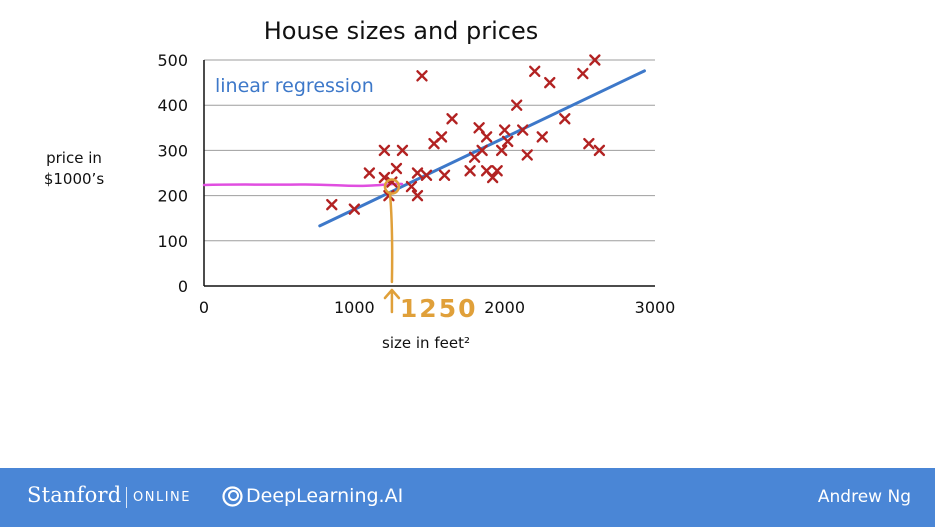  I want to click on annotation-1250: 1250, so click(430, 250).